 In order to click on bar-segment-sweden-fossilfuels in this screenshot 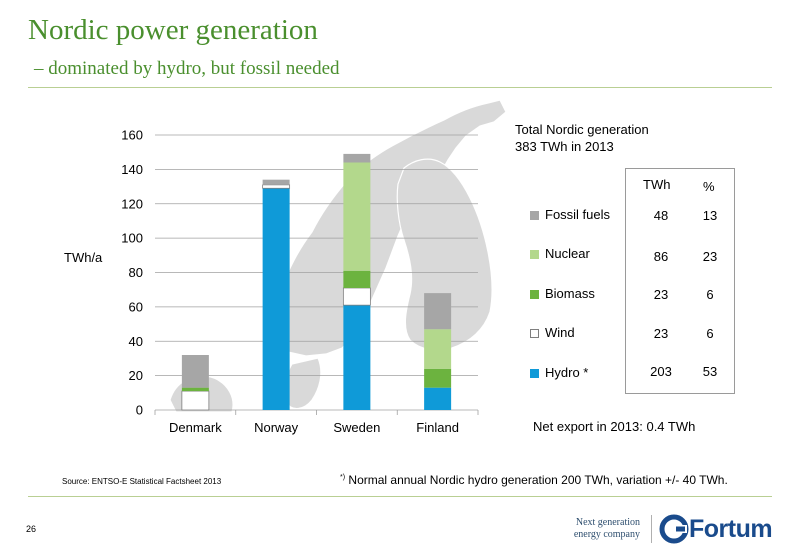, I will do `click(357, 158)`.